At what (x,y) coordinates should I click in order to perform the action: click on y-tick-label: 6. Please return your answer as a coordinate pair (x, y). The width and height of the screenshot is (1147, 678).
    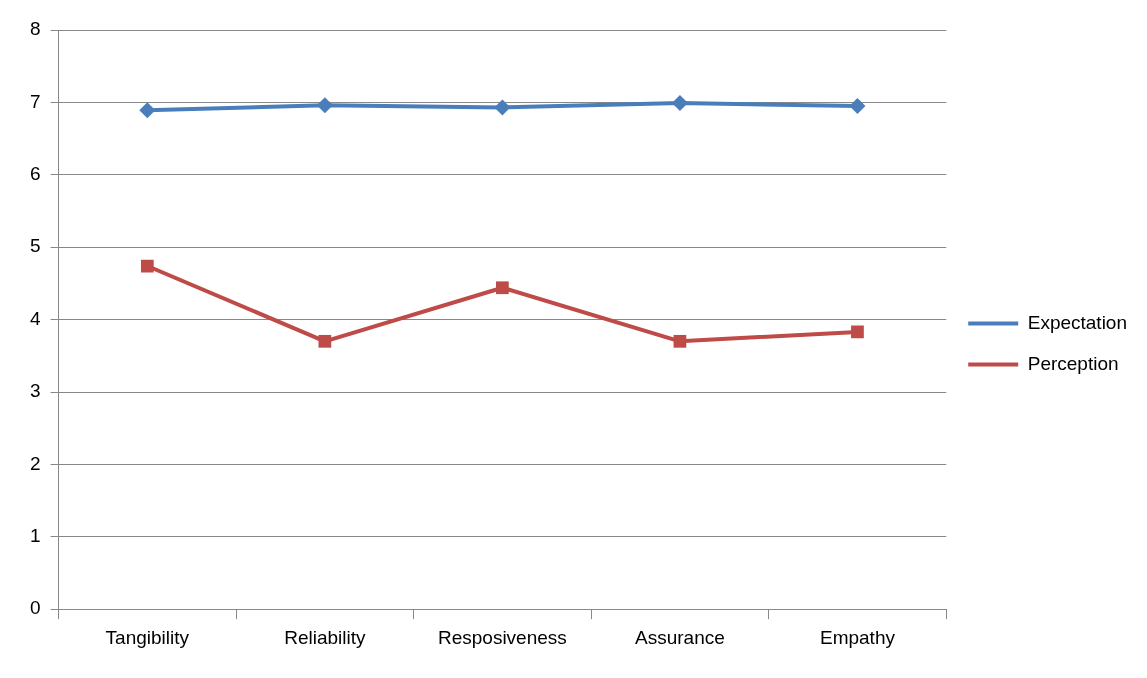
    Looking at the image, I should click on (35, 174).